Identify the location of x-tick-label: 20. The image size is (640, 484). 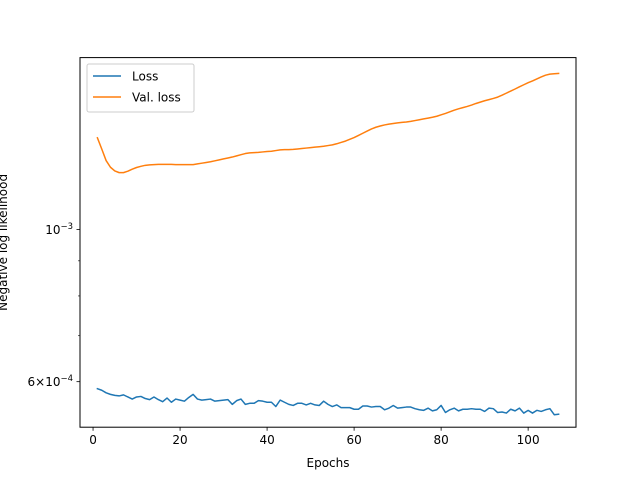
(179, 440).